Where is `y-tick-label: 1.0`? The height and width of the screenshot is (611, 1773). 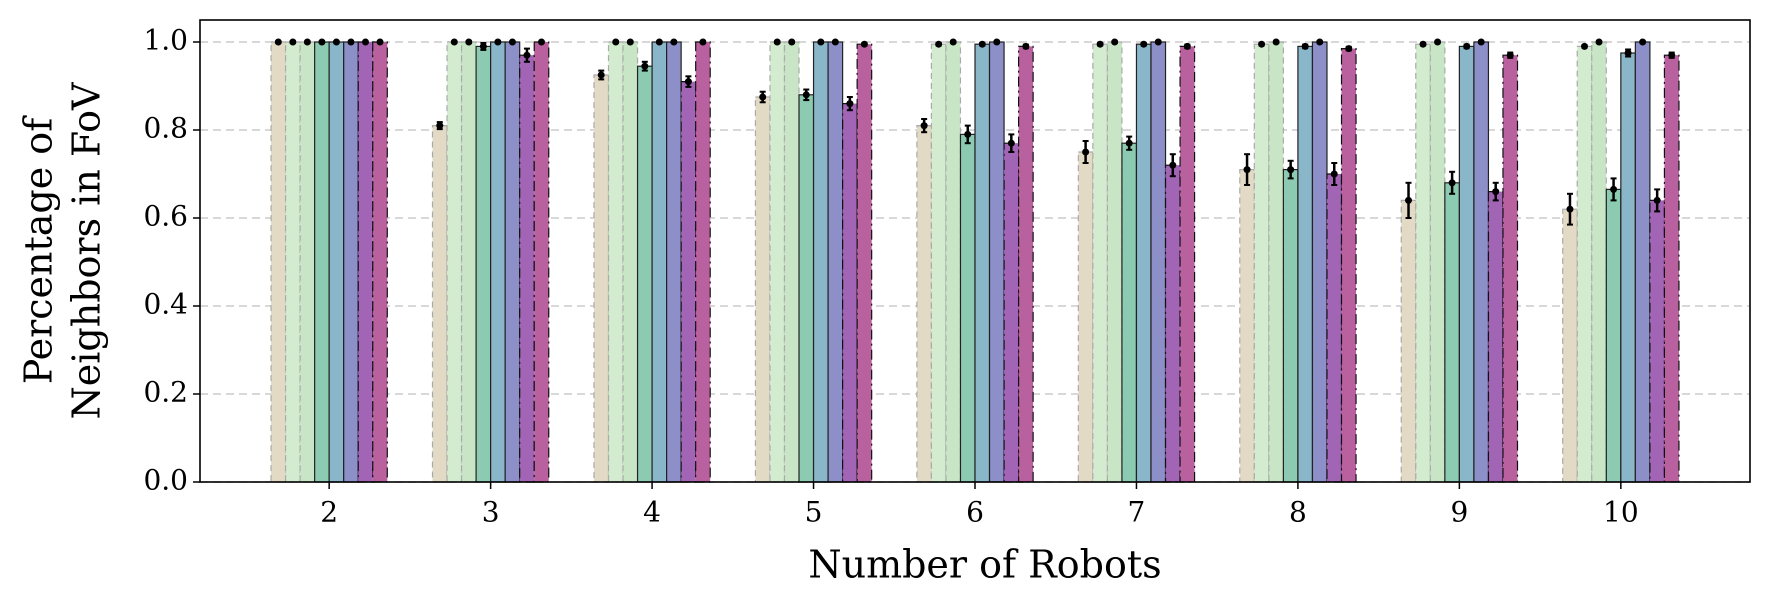
y-tick-label: 1.0 is located at coordinates (165, 40).